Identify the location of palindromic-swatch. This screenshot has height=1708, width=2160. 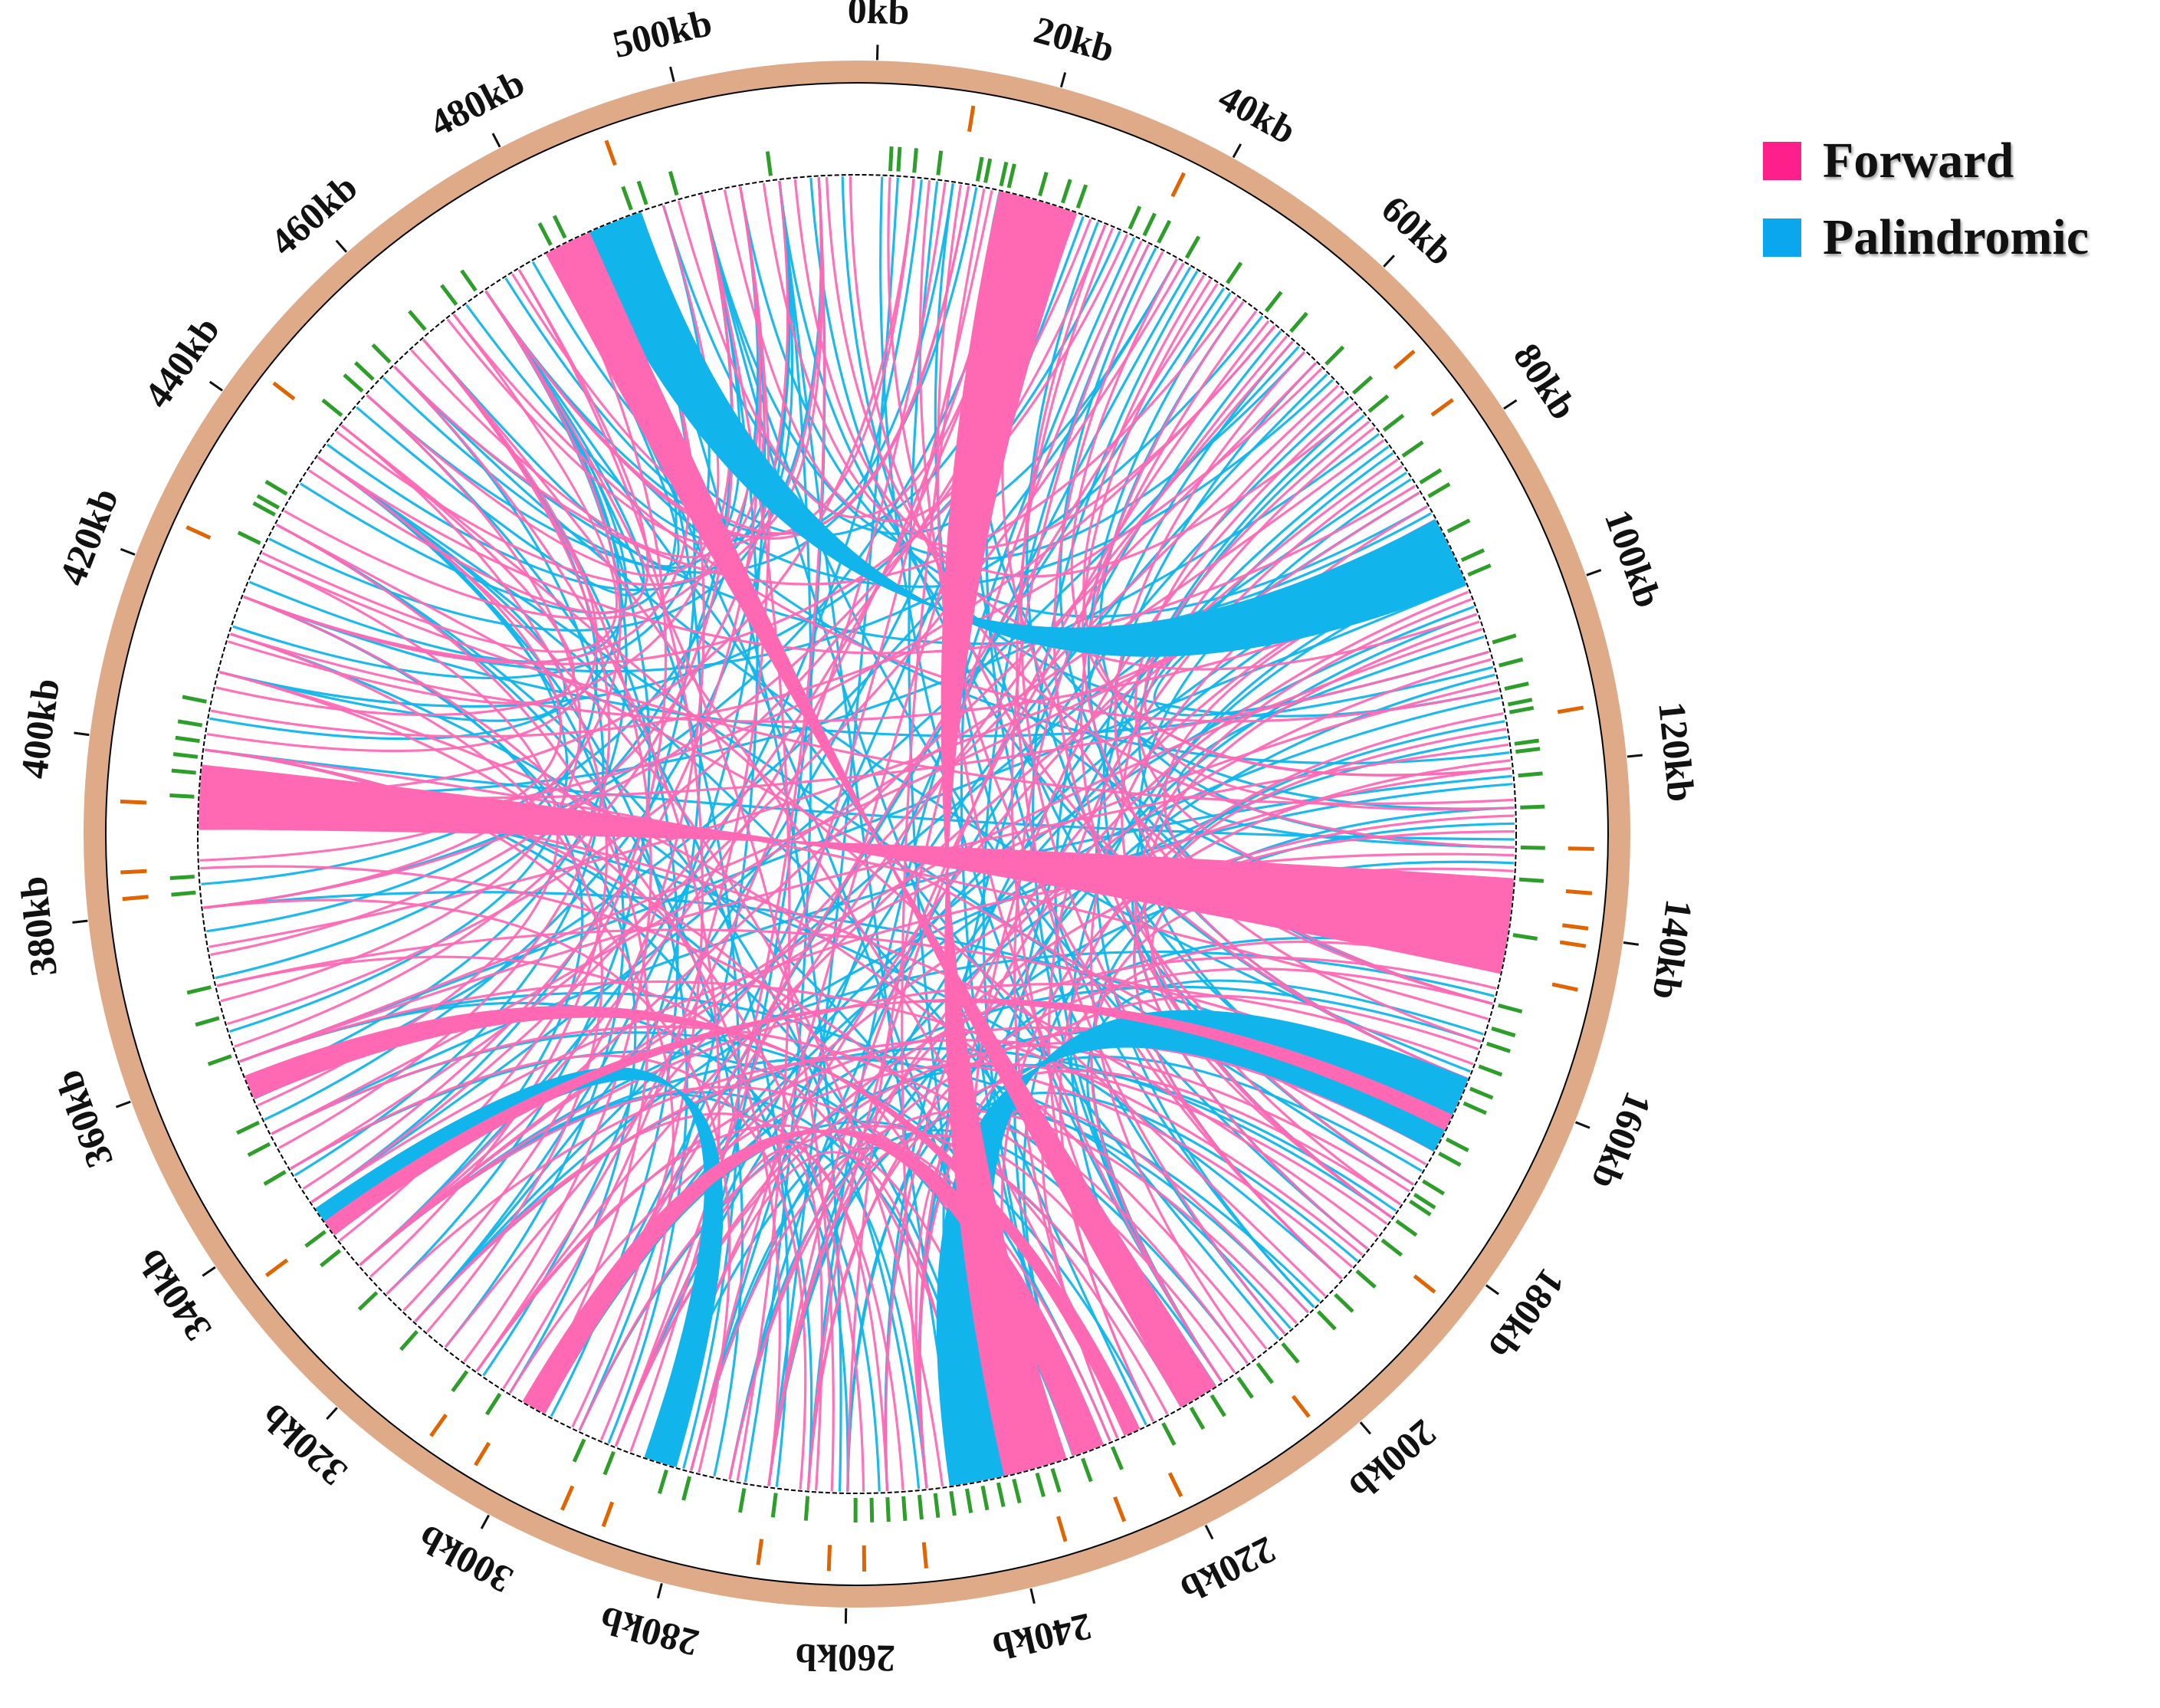
(1782, 237).